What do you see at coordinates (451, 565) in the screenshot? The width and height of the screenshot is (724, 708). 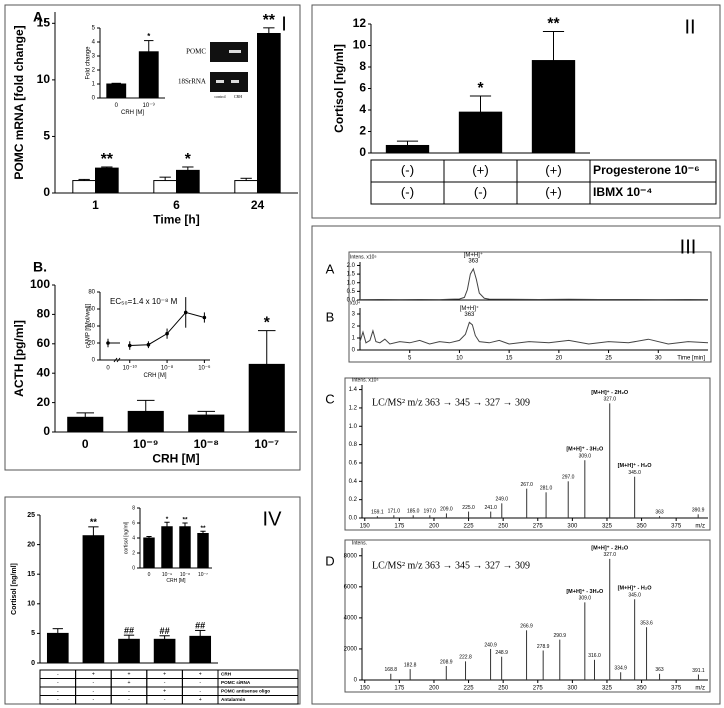 I see `method-label: LC/MS² m/z 363 → 345 → 327 → 309` at bounding box center [451, 565].